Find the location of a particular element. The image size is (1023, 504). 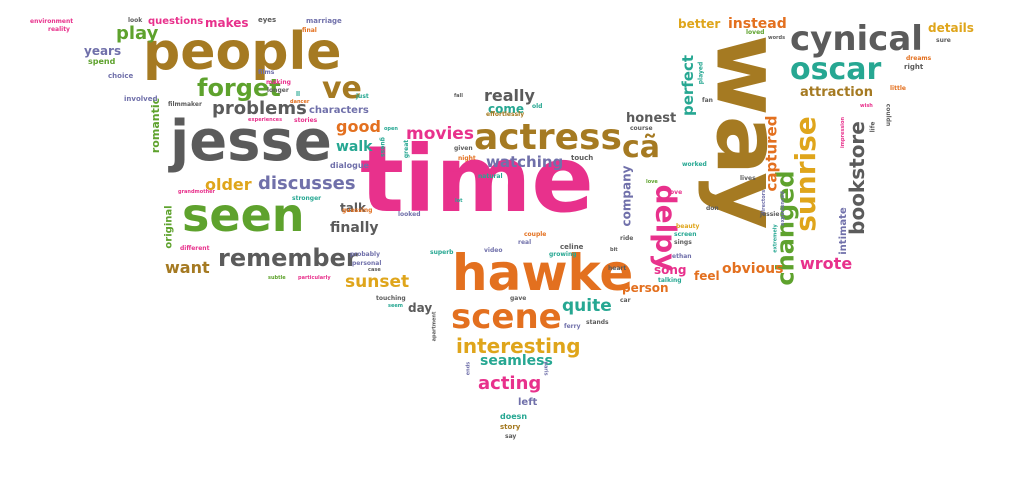

word-ride: ride is located at coordinates (627, 238).